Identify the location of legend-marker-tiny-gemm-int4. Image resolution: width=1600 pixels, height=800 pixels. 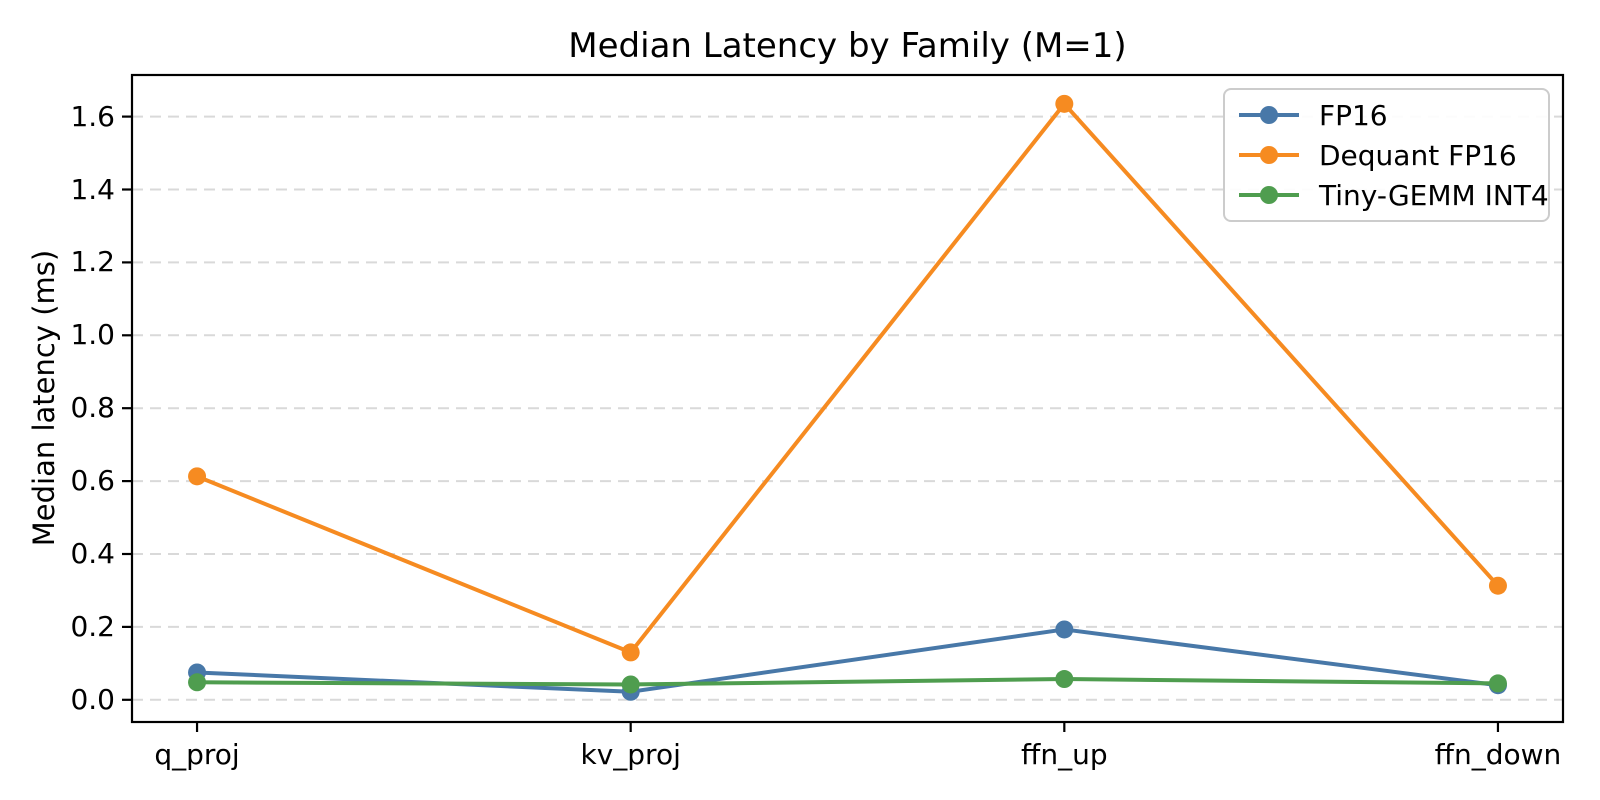
(1269, 195).